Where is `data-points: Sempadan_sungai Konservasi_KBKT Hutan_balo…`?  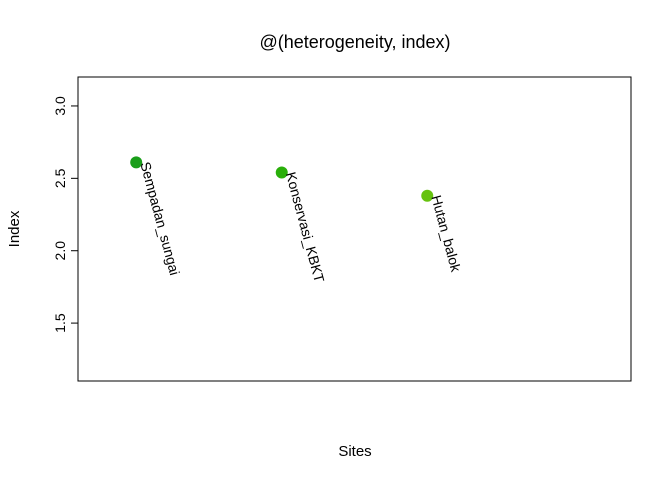
data-points: Sempadan_sungai Konservasi_KBKT Hutan_balo… is located at coordinates (297, 220).